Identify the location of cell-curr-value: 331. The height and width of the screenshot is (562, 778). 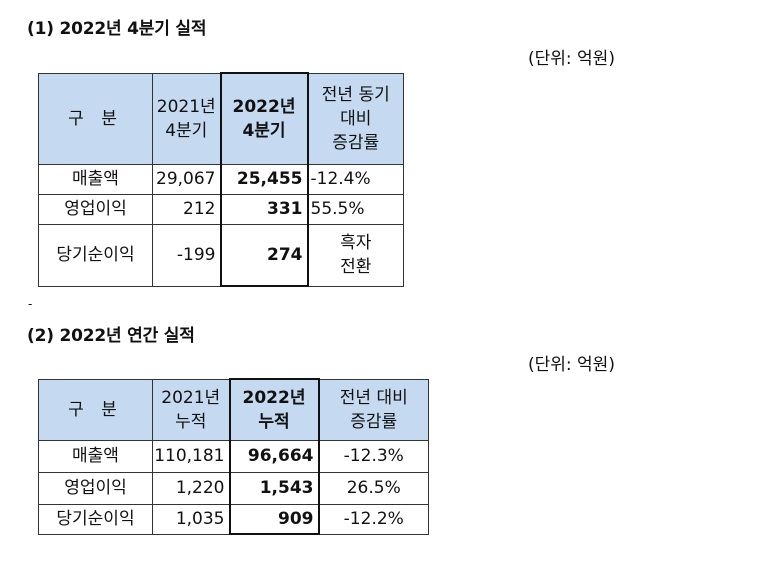
(264, 209).